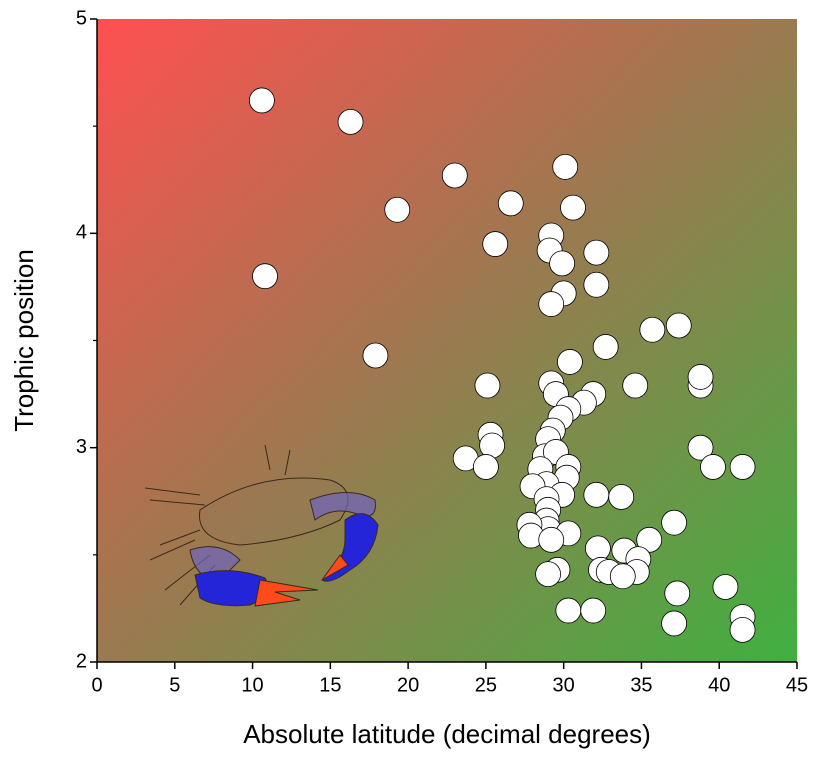 This screenshot has height=760, width=813. What do you see at coordinates (252, 685) in the screenshot?
I see `x-tick-label: 10` at bounding box center [252, 685].